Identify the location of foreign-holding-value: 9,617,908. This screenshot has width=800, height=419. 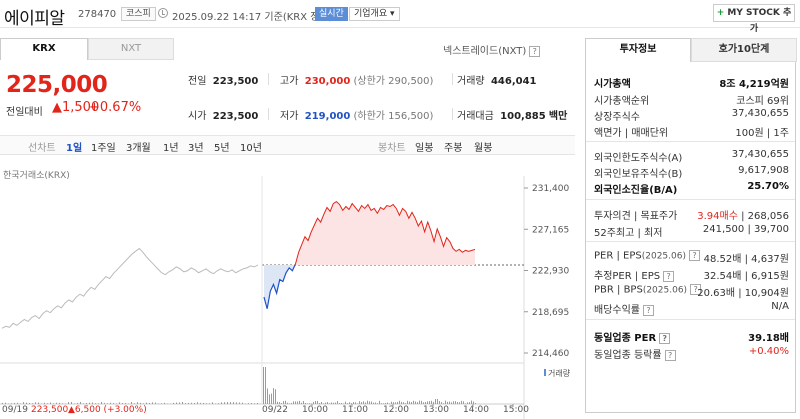
(763, 170).